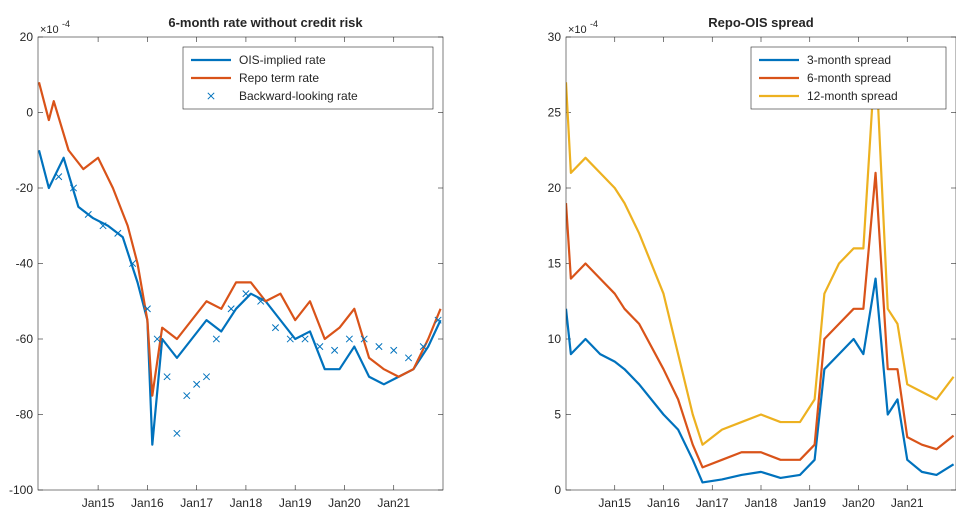  I want to click on y-tick-label: 5, so click(557, 415).